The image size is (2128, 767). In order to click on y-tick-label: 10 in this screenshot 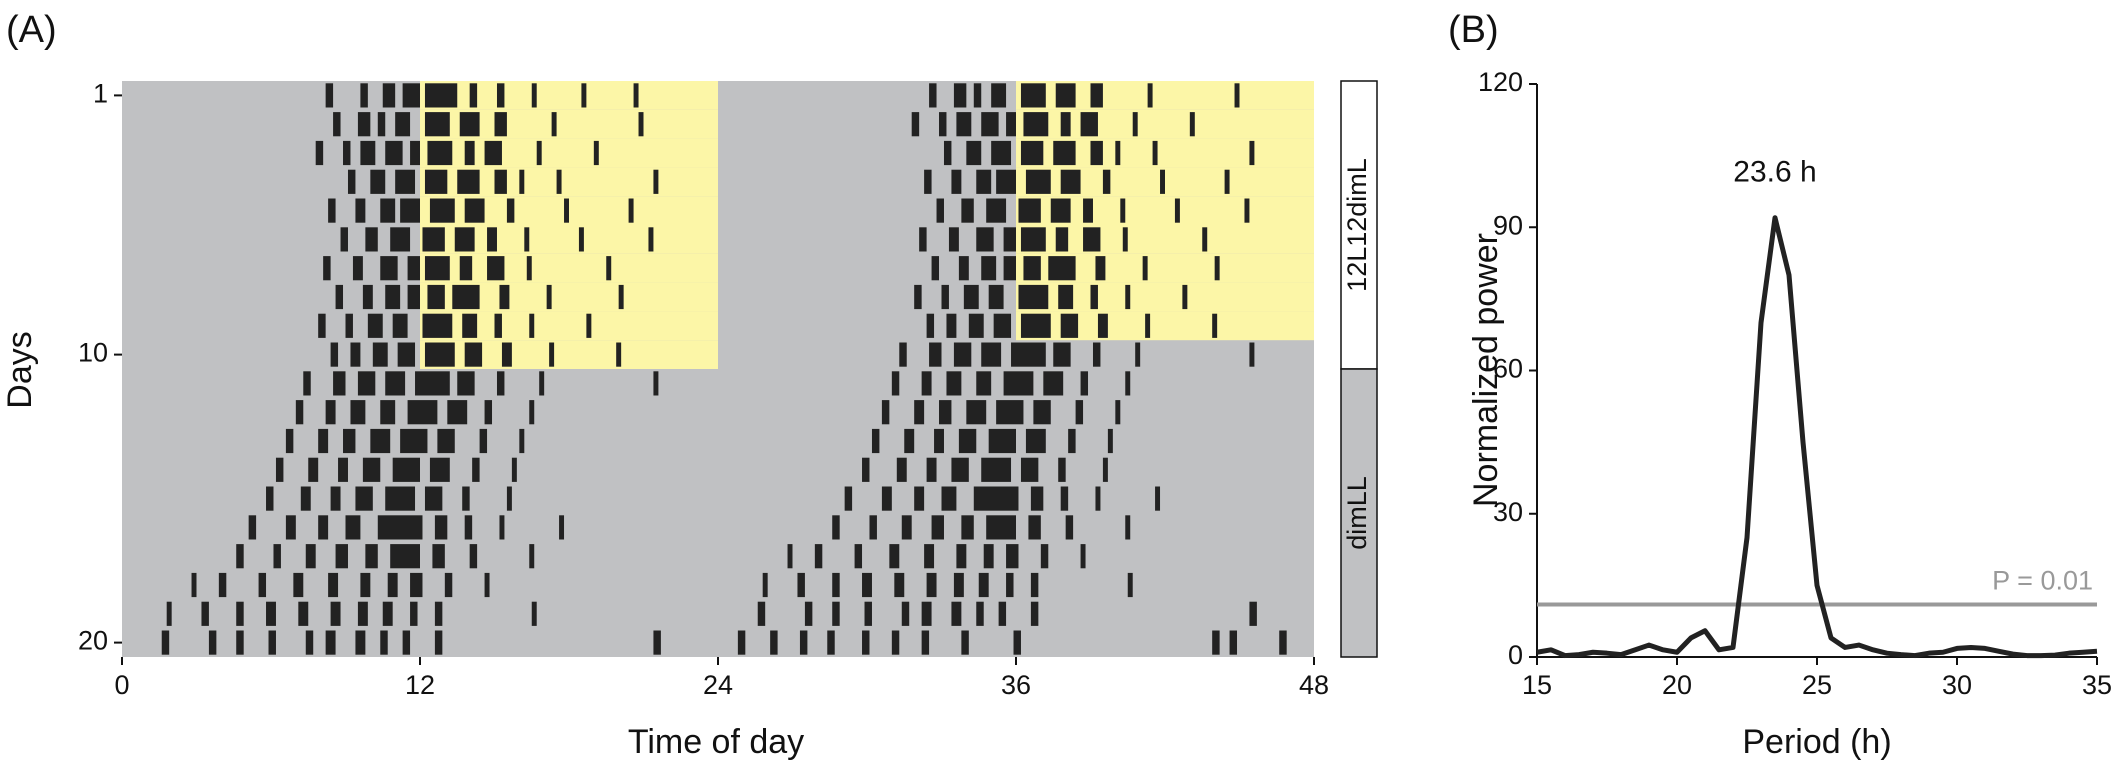, I will do `click(93, 353)`.